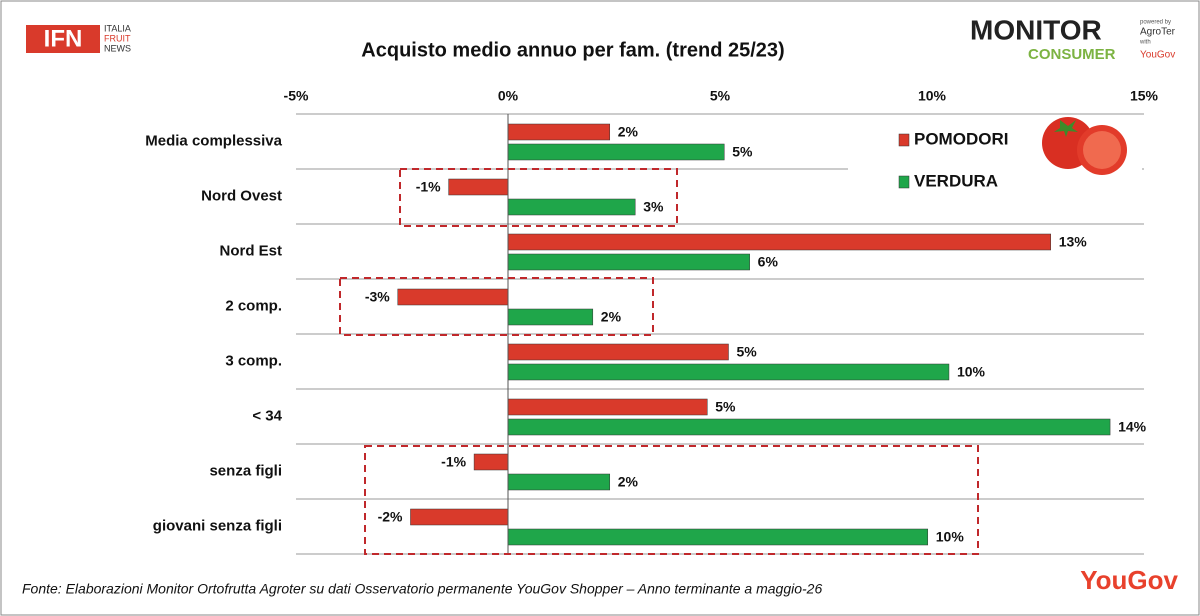 The width and height of the screenshot is (1200, 616). I want to click on x-tick-label: -5%, so click(296, 96).